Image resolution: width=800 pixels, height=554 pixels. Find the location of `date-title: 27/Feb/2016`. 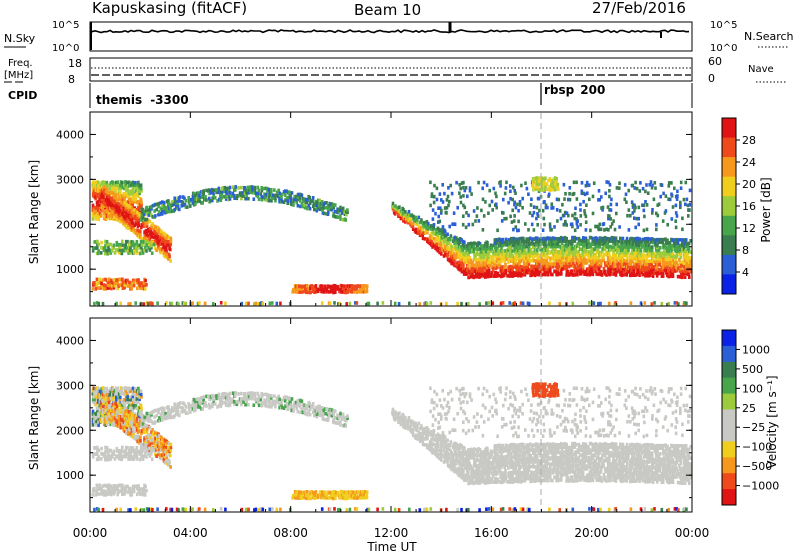

date-title: 27/Feb/2016 is located at coordinates (639, 8).